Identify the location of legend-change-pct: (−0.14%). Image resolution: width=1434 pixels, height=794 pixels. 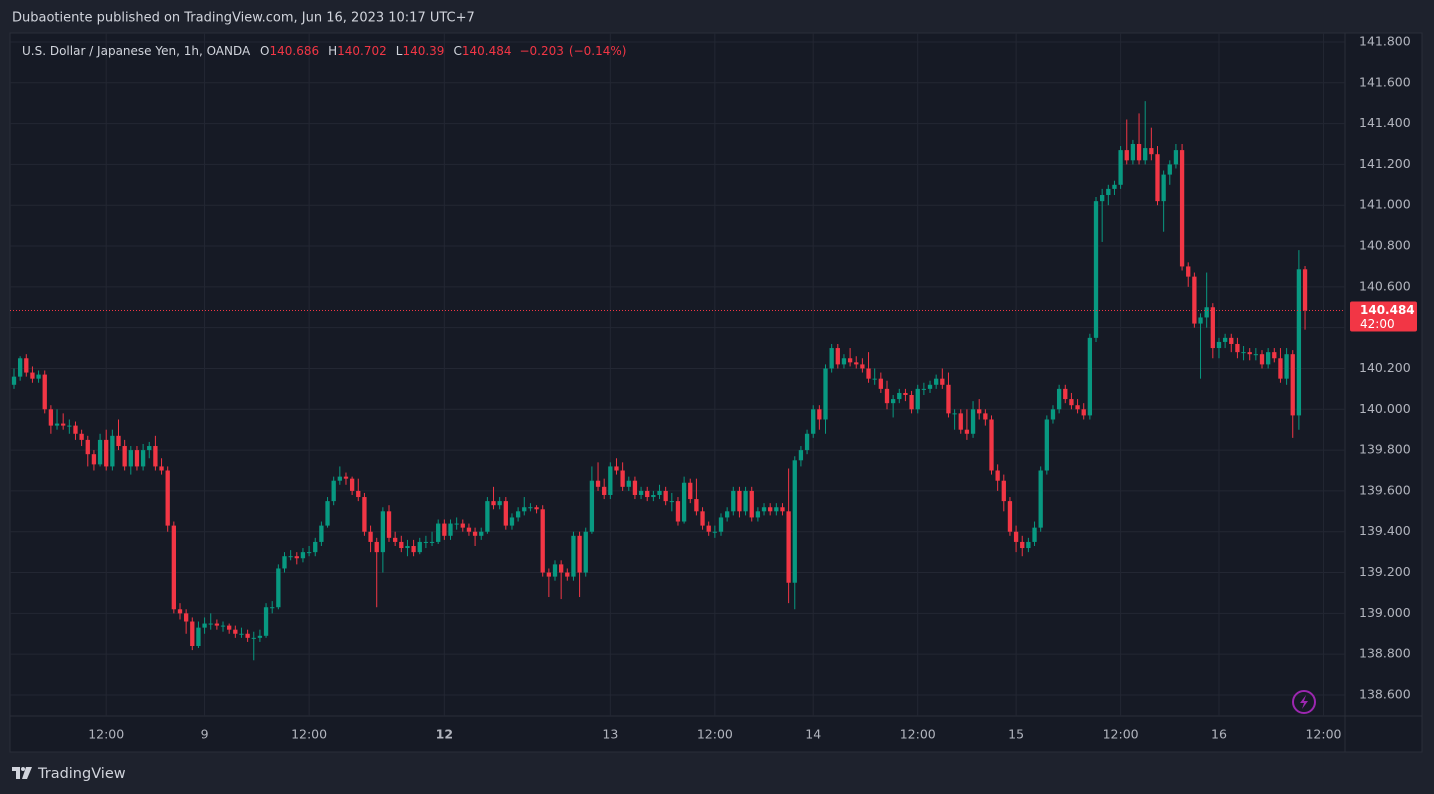
(598, 51).